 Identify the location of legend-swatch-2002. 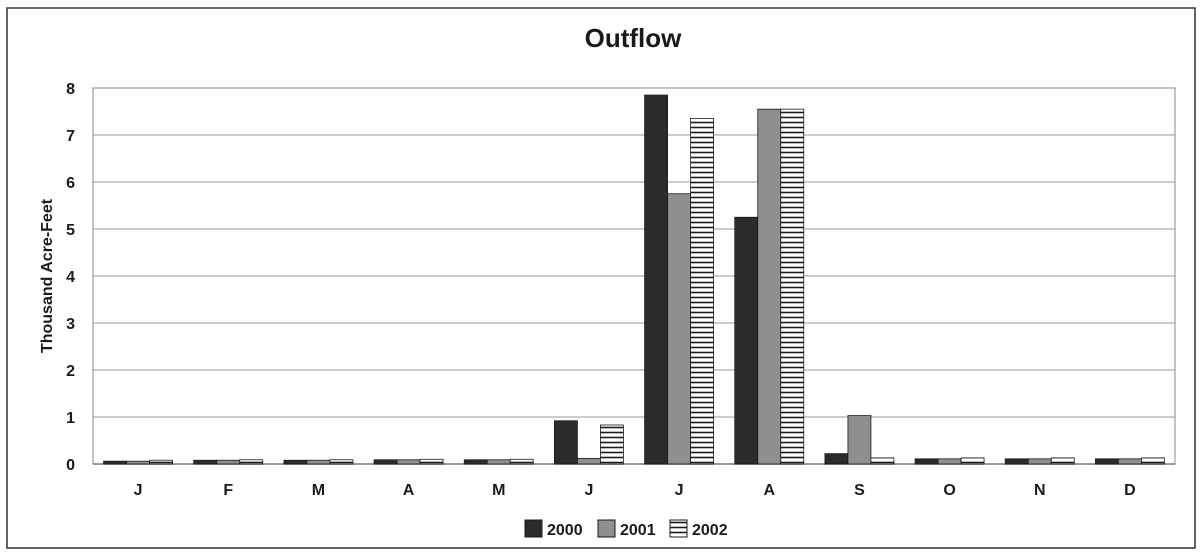
(678, 528).